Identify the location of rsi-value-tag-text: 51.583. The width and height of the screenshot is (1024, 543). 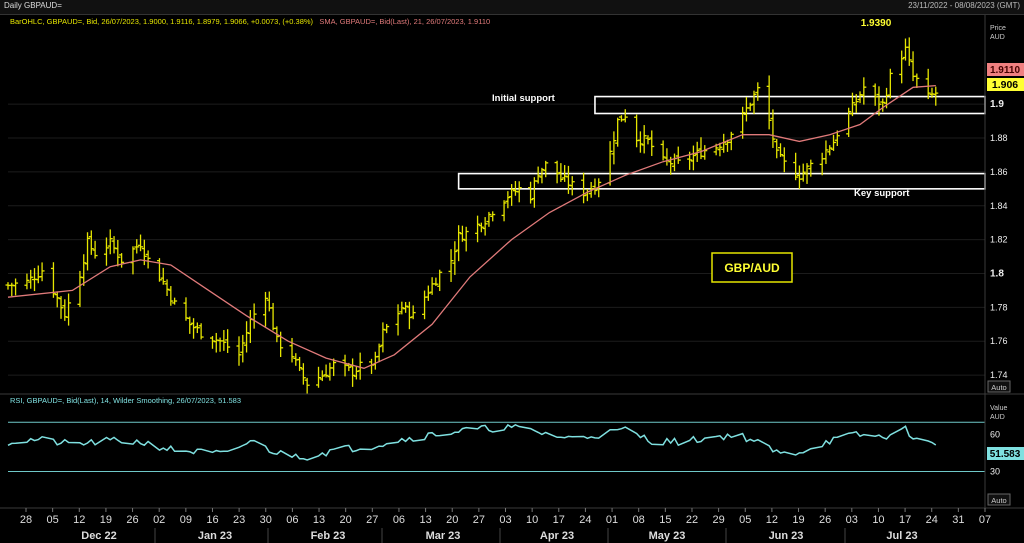
(1005, 454).